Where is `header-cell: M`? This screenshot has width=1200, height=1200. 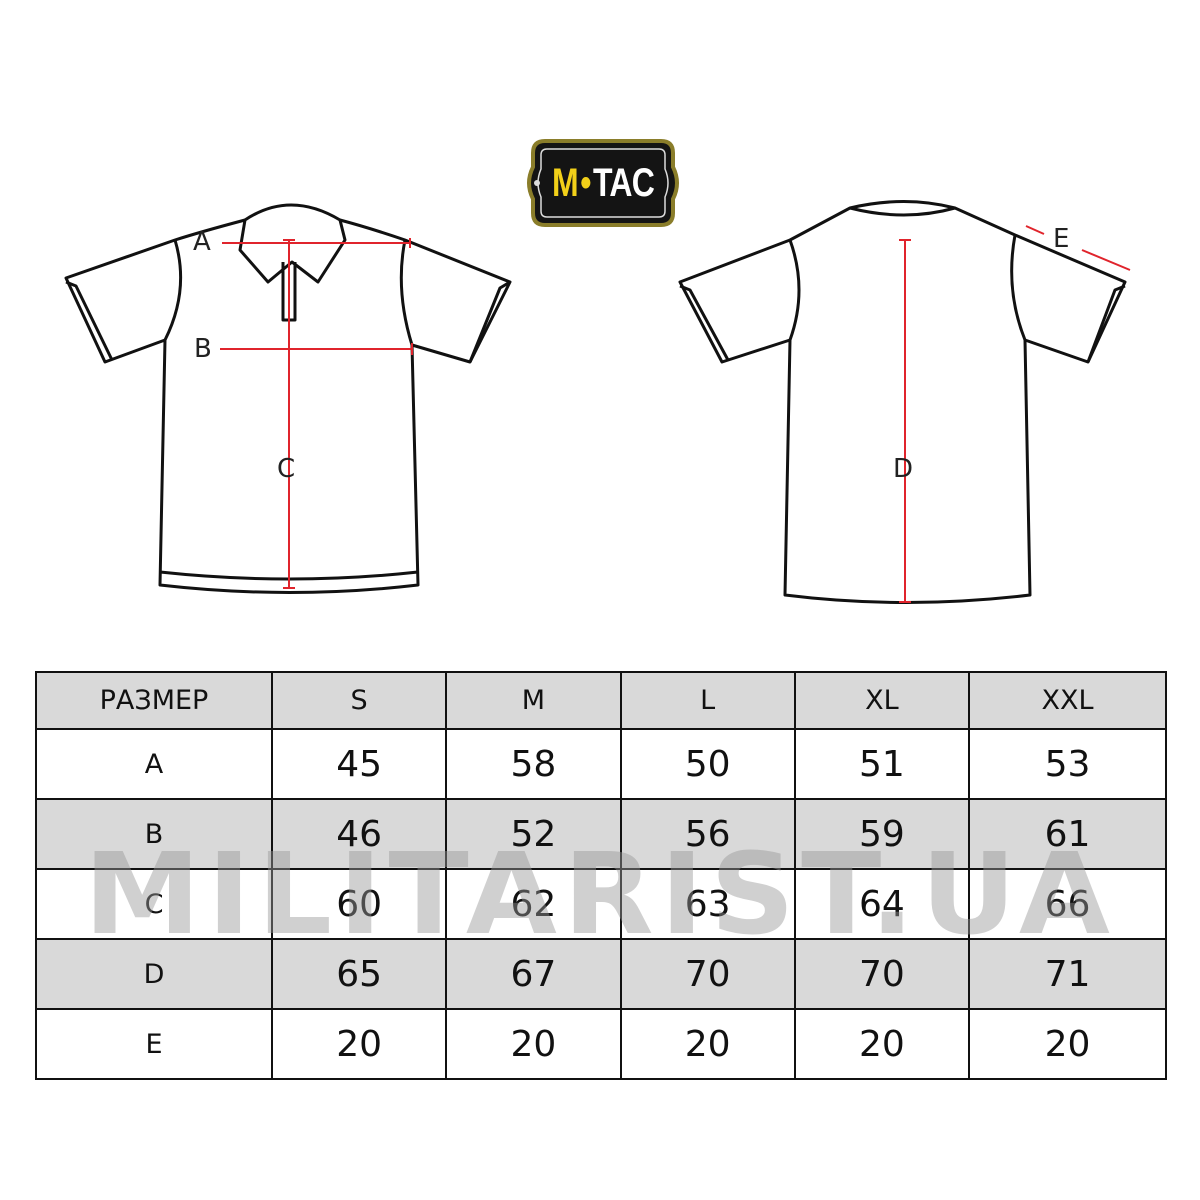
header-cell: M is located at coordinates (533, 700).